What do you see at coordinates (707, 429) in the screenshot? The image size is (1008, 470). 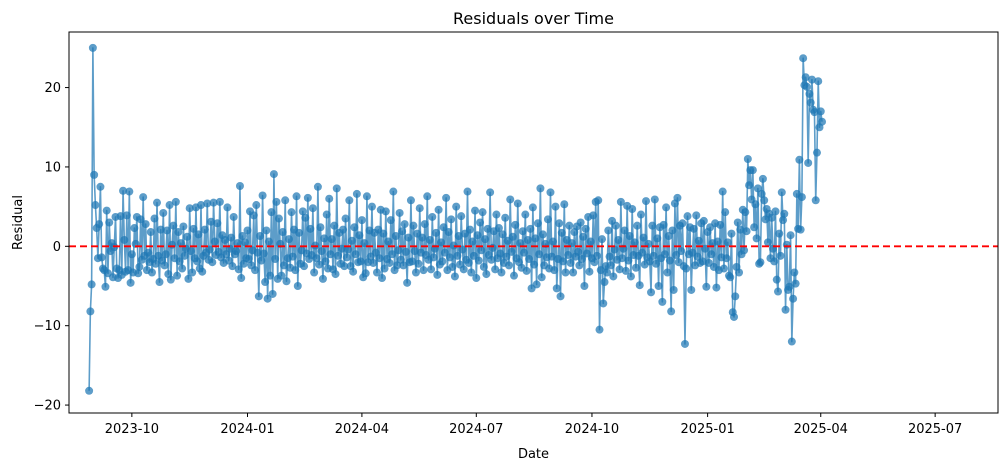 I see `x-tick-label: 2025-01` at bounding box center [707, 429].